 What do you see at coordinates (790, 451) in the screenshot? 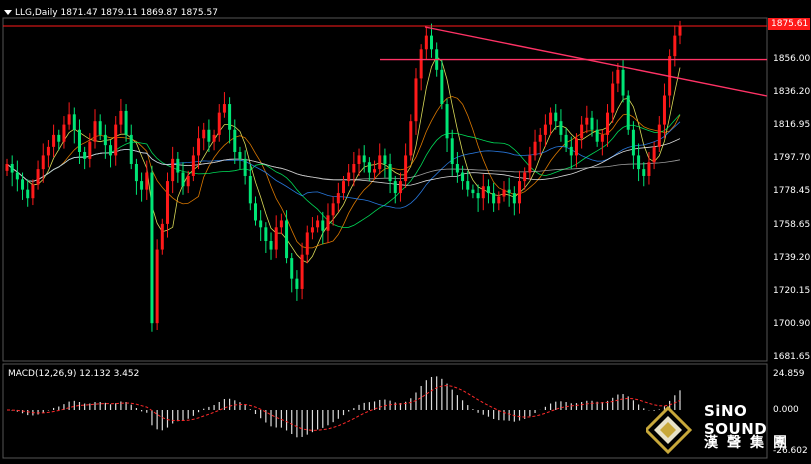
I see `macd-tick-label: -26.602` at bounding box center [790, 451].